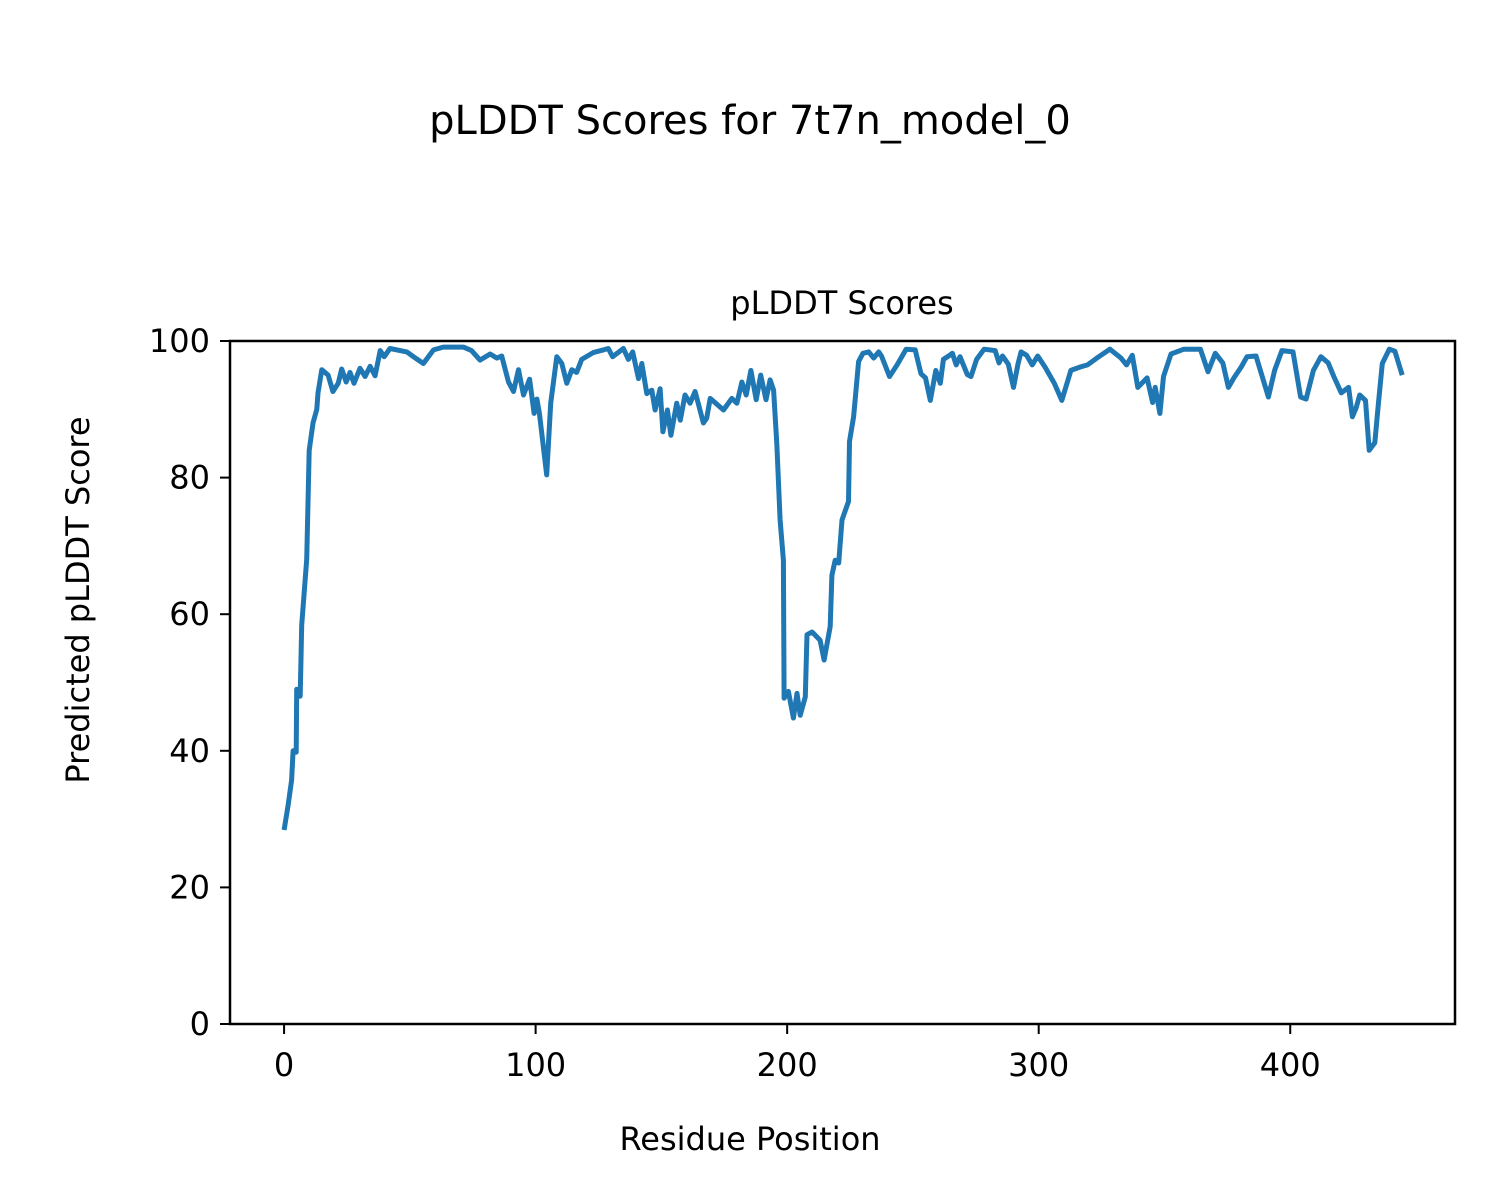 Image resolution: width=1500 pixels, height=1204 pixels. Describe the element at coordinates (78, 599) in the screenshot. I see `y-axis-label: Predicted pLDDT Score` at that location.